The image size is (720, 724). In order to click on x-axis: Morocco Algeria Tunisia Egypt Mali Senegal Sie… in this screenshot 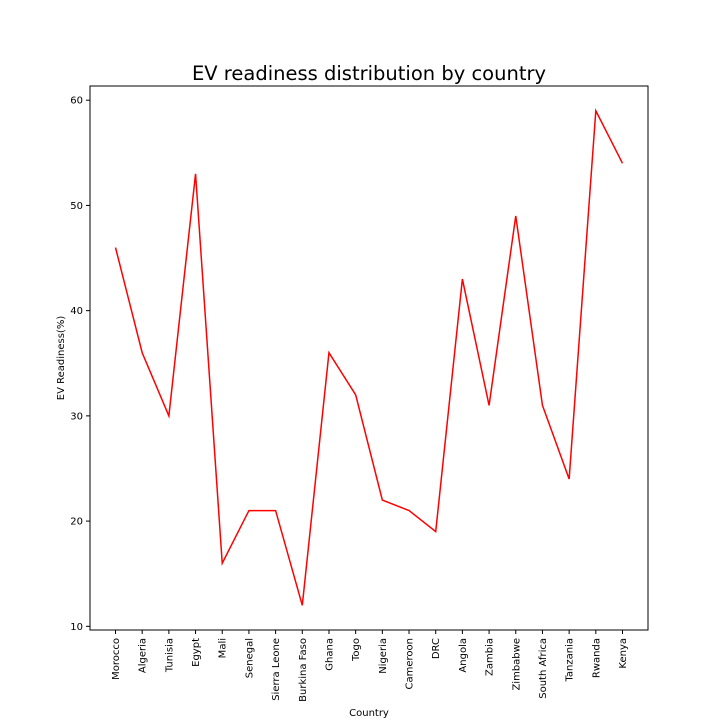, I will do `click(370, 666)`.